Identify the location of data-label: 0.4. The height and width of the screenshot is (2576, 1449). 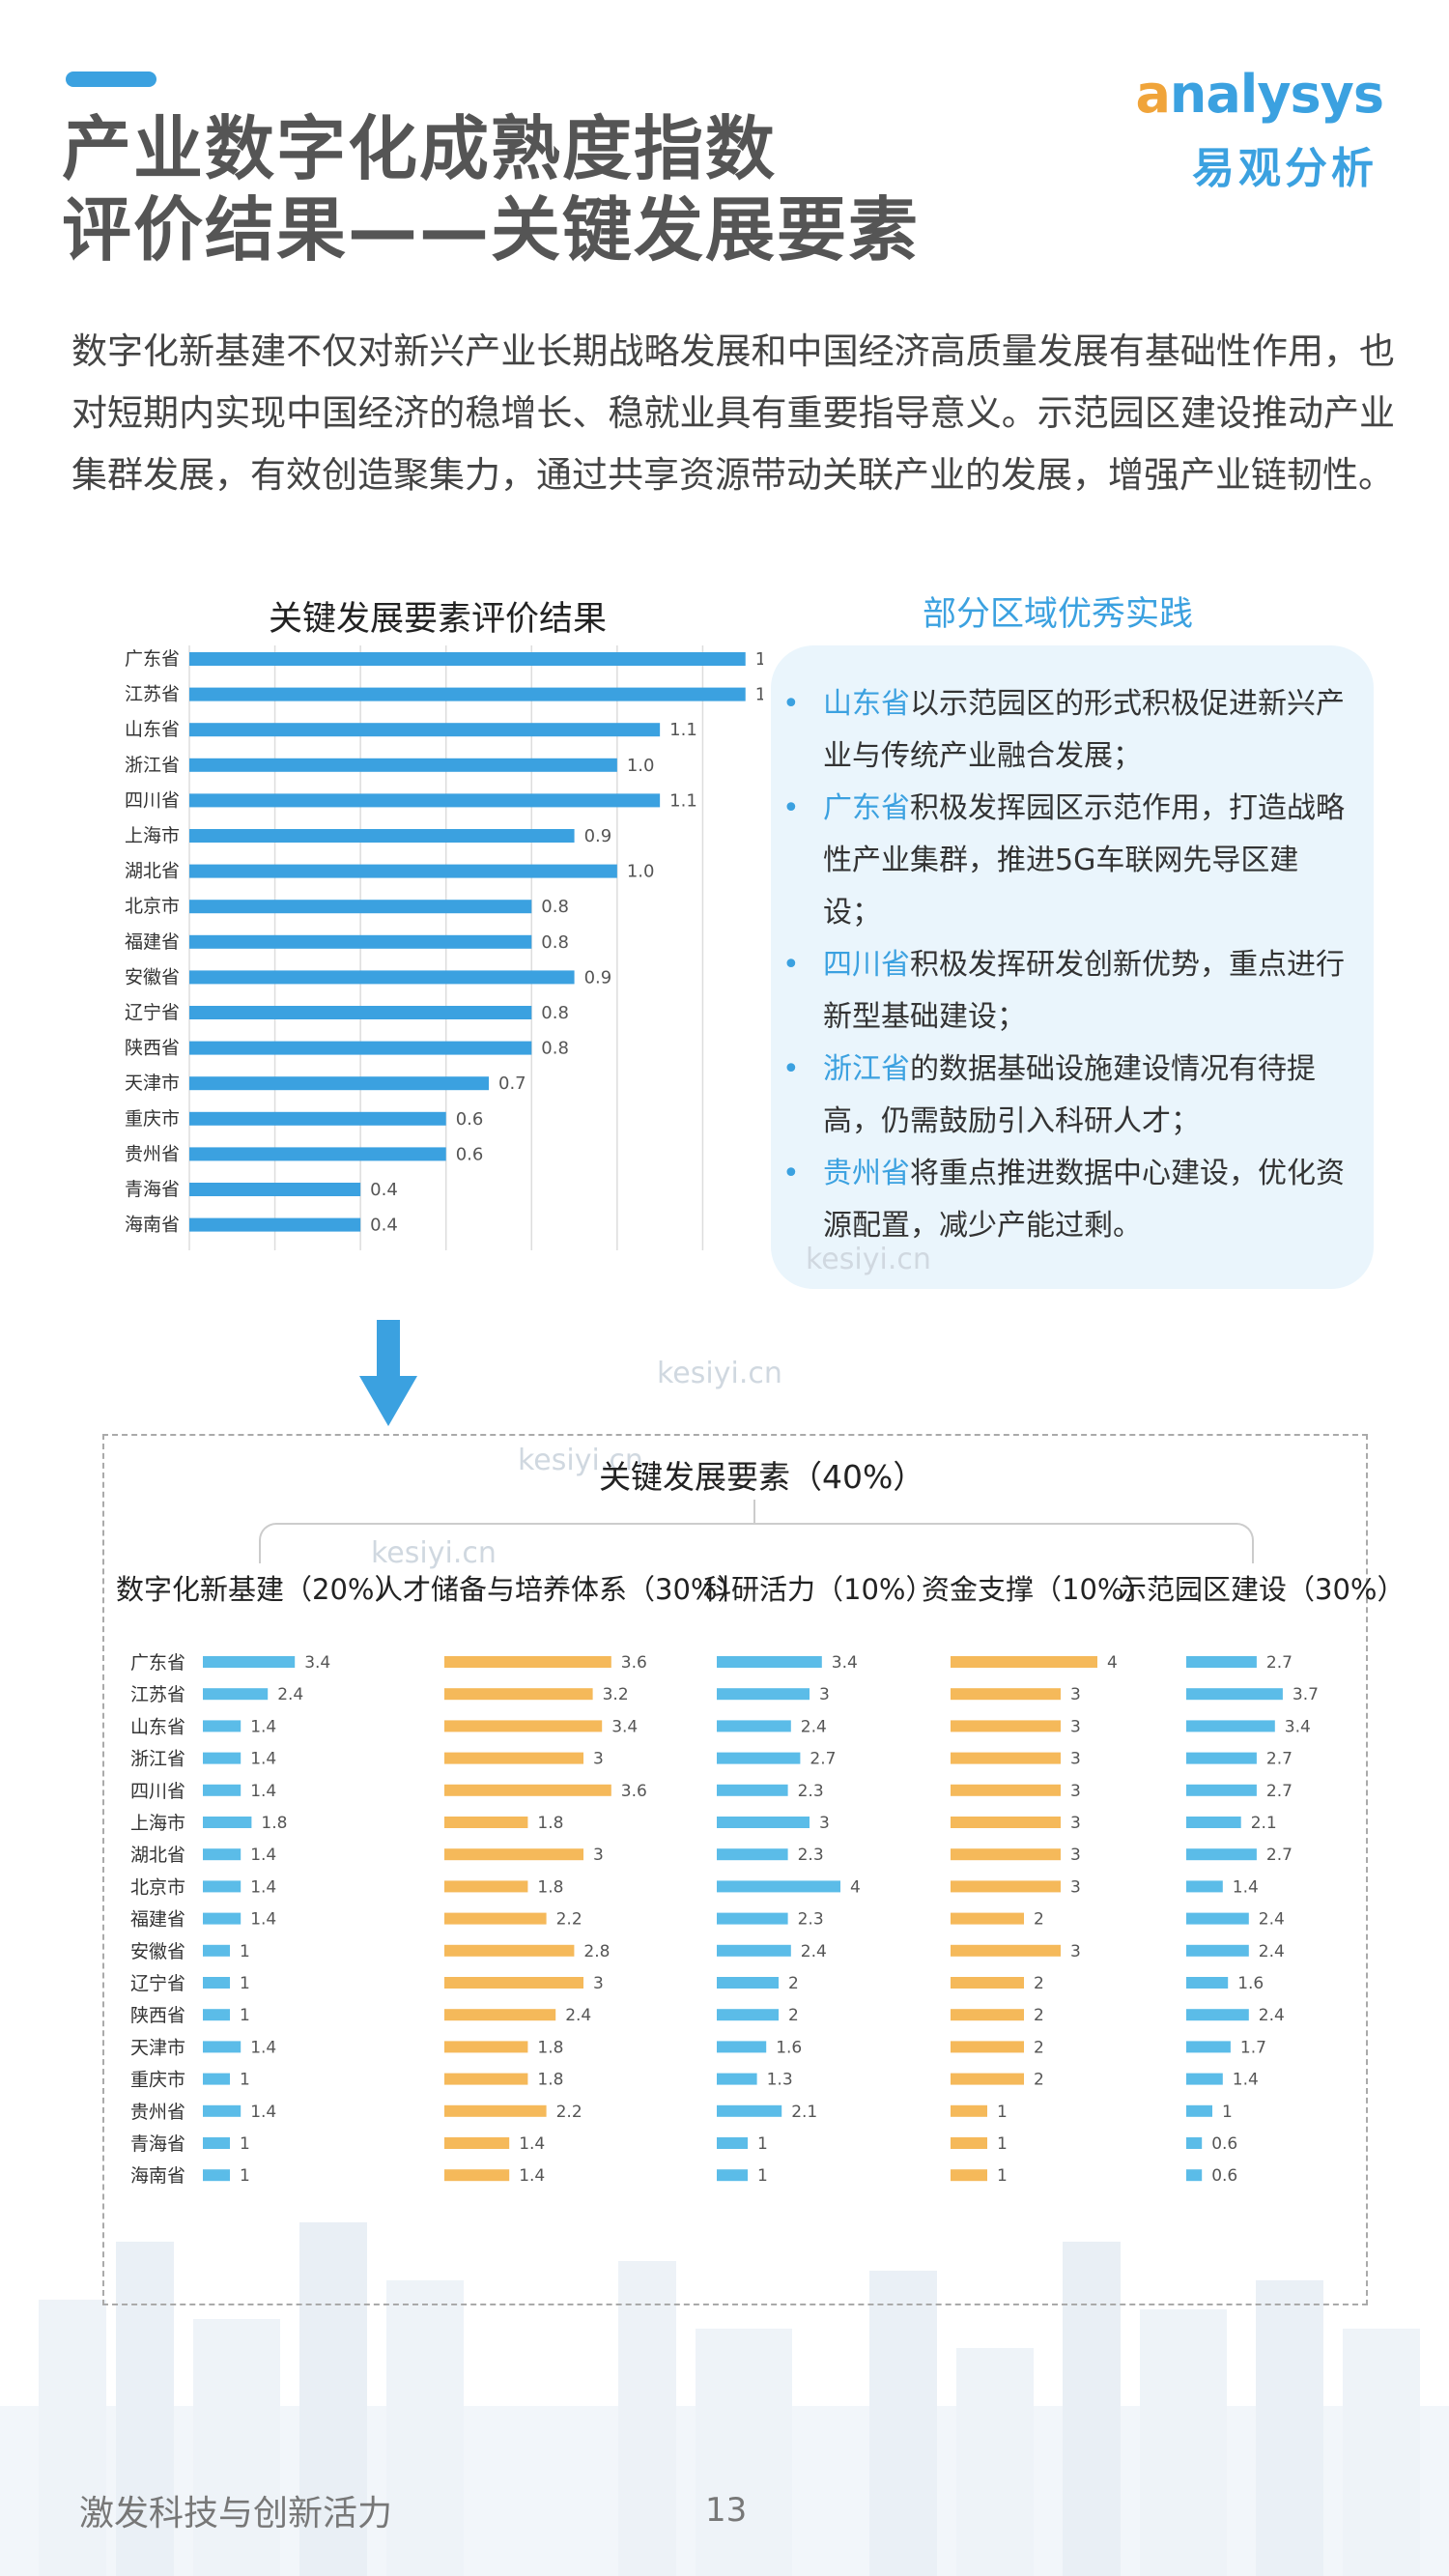
(384, 1190).